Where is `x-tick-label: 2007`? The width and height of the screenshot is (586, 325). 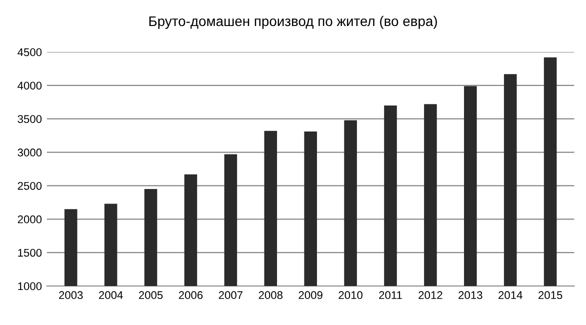
x-tick-label: 2007 is located at coordinates (230, 295).